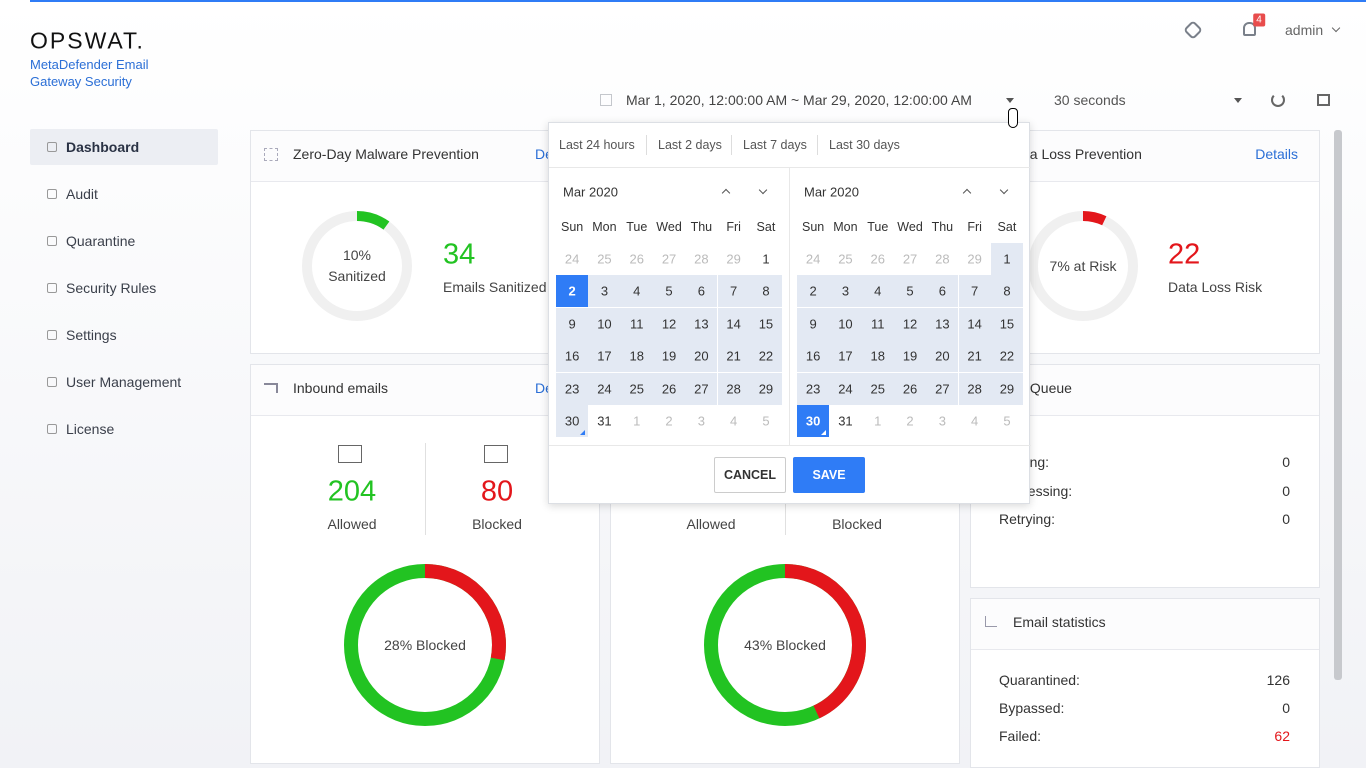 The height and width of the screenshot is (768, 1366). I want to click on nav-item: Dashboard, so click(103, 147).